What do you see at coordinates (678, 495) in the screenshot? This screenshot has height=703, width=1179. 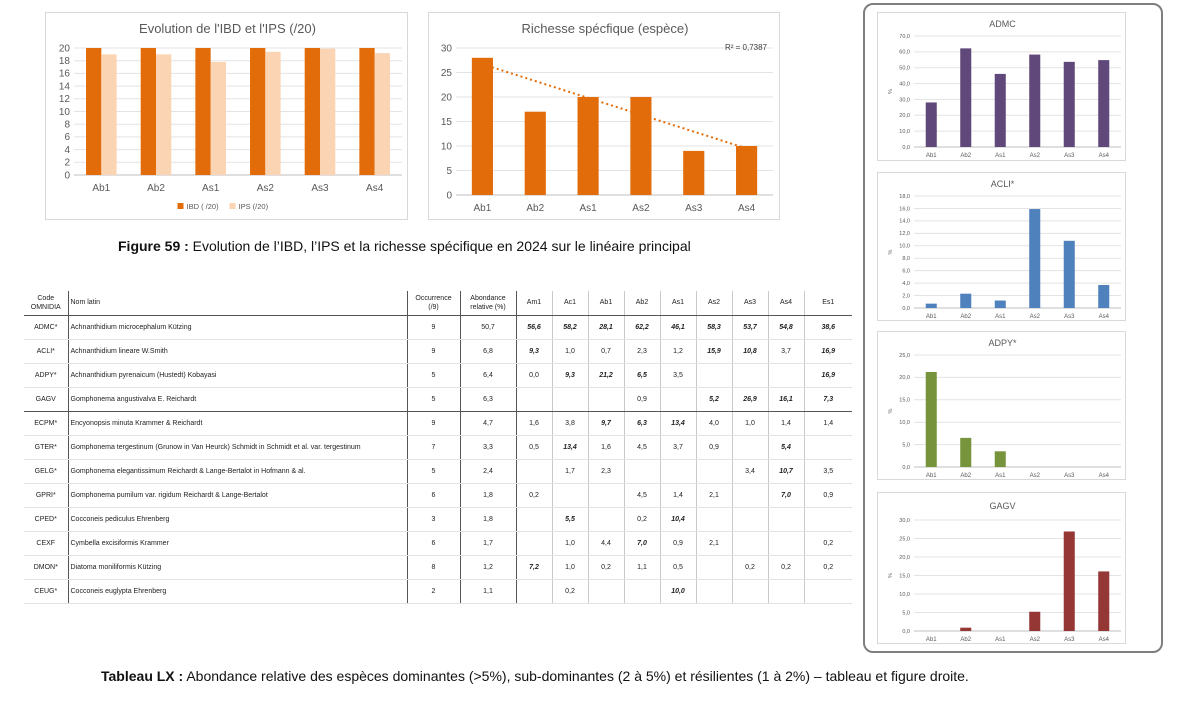 I see `cell-site-value: 1,4` at bounding box center [678, 495].